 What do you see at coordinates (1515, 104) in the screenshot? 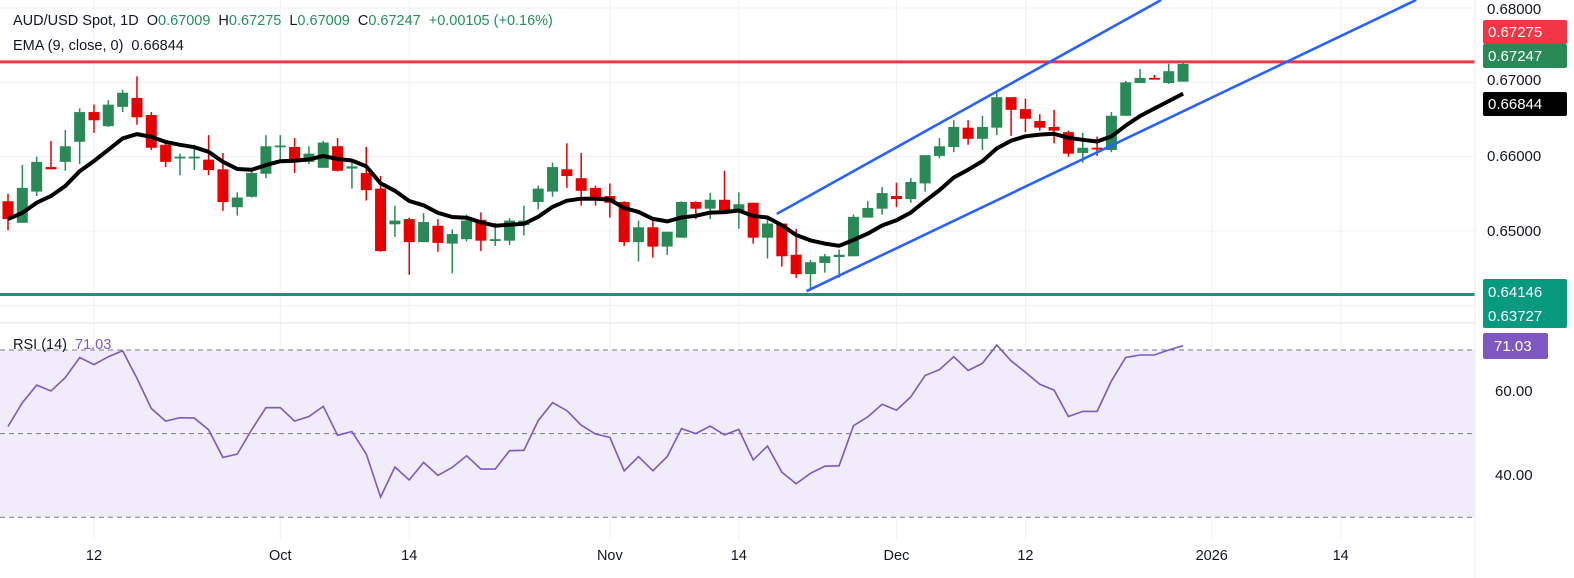
I see `svg-text: 0.66844` at bounding box center [1515, 104].